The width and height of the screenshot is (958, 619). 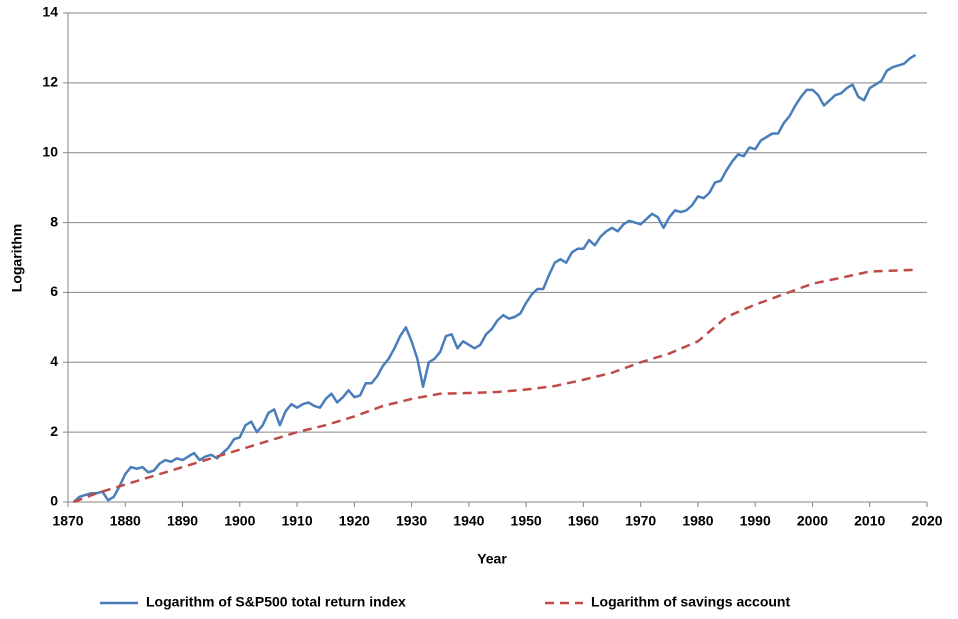 What do you see at coordinates (54, 501) in the screenshot?
I see `y-tick-label: 0` at bounding box center [54, 501].